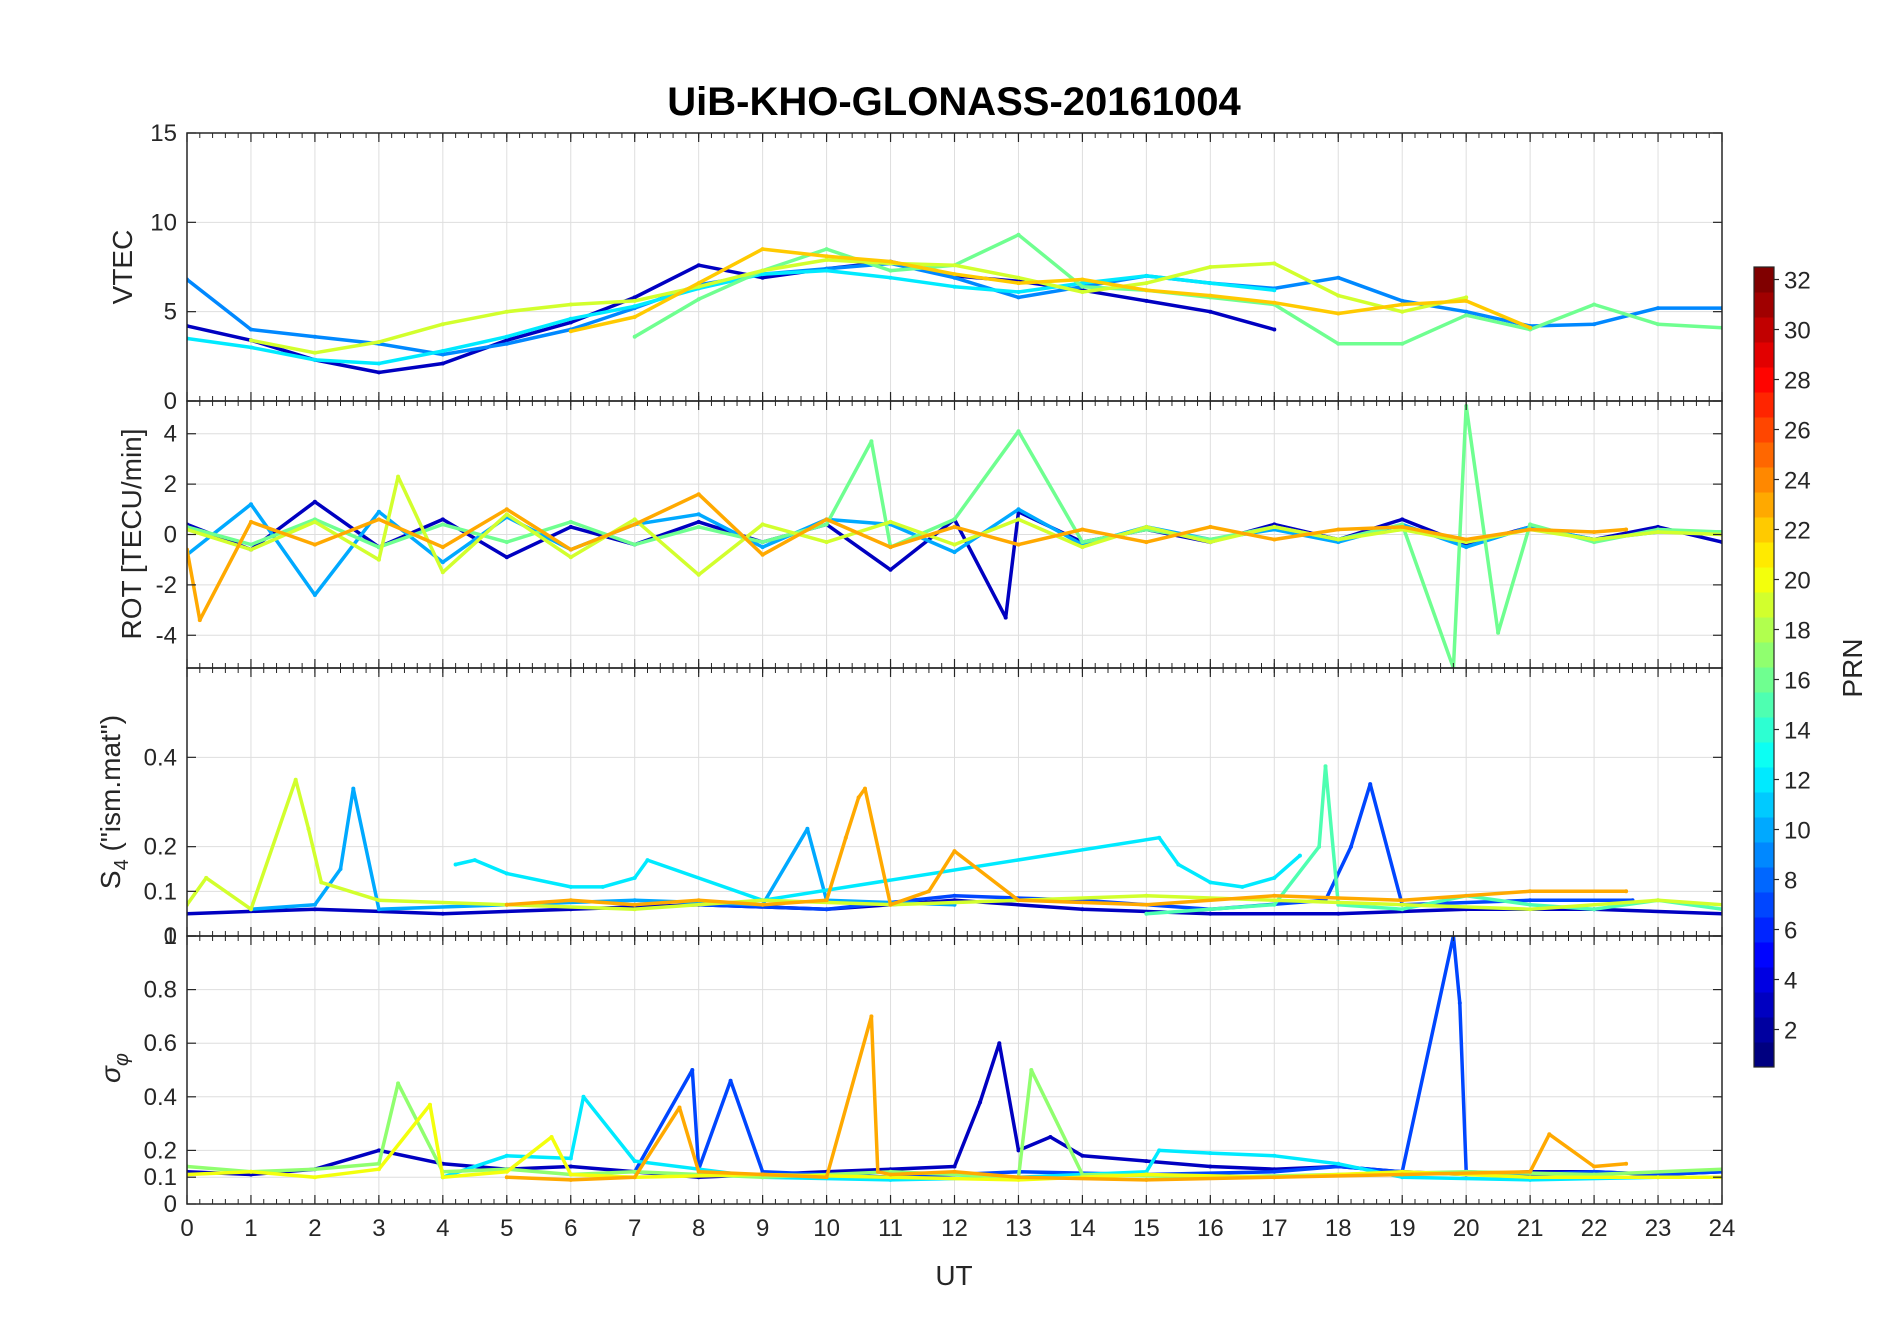 This screenshot has height=1330, width=1902. Describe the element at coordinates (314, 1228) in the screenshot. I see `xtick-label: 2` at that location.